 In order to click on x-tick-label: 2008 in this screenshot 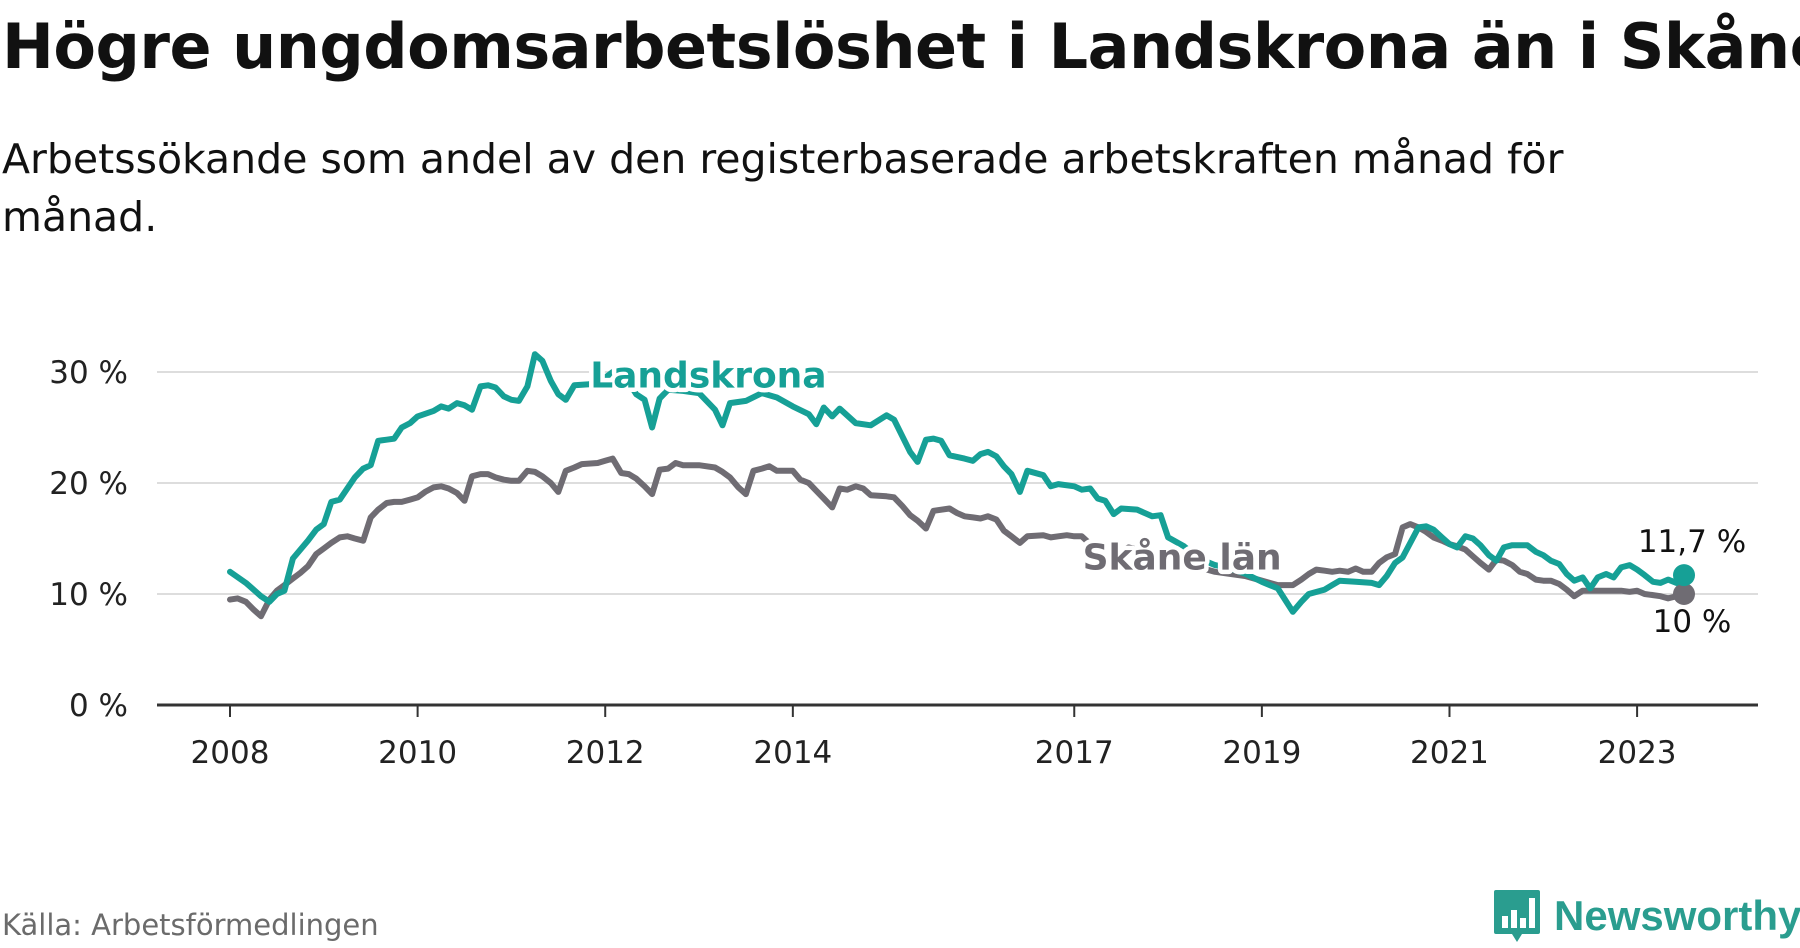, I will do `click(230, 753)`.